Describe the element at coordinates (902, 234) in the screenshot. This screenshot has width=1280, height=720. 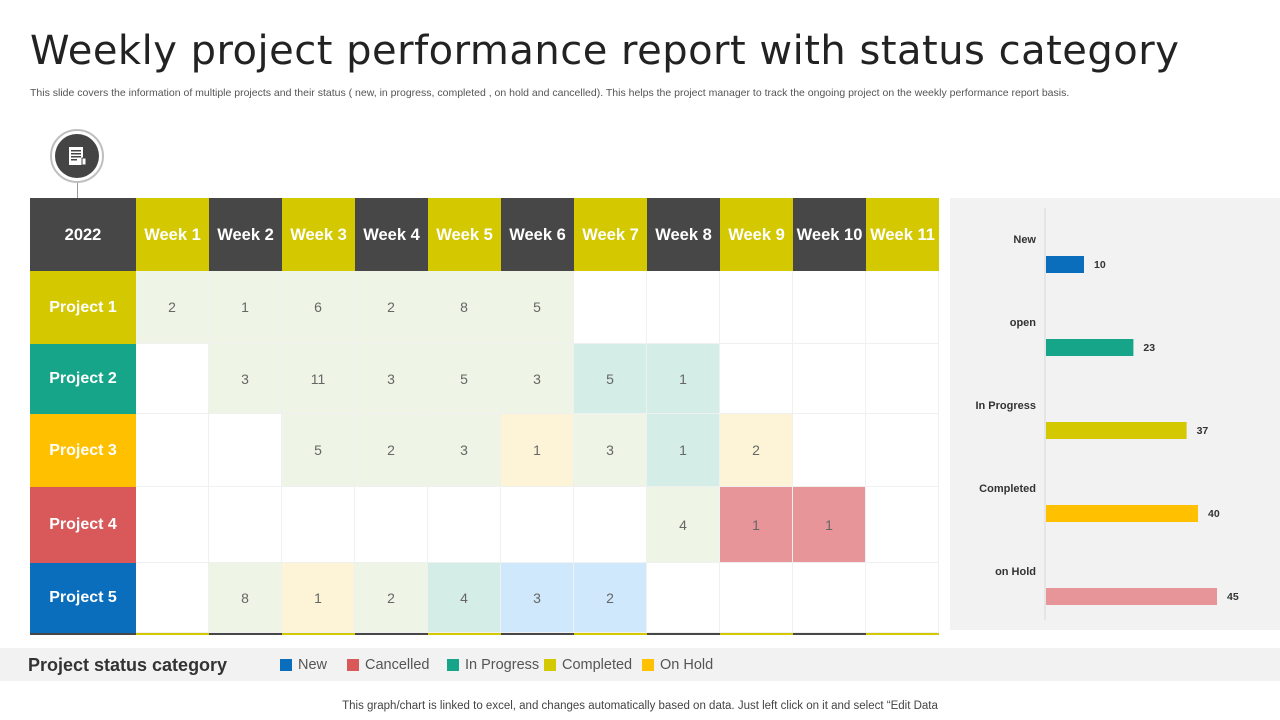
I see `week-header: Week 11` at that location.